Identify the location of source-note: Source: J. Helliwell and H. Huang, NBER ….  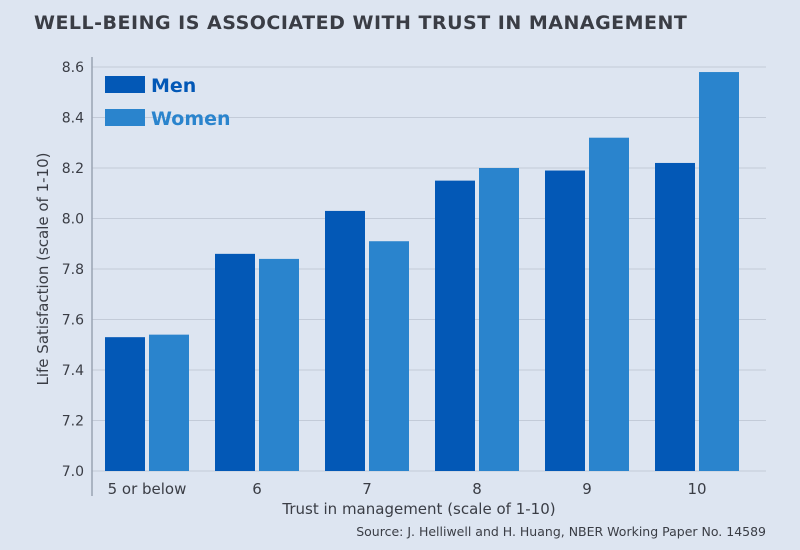
(561, 531).